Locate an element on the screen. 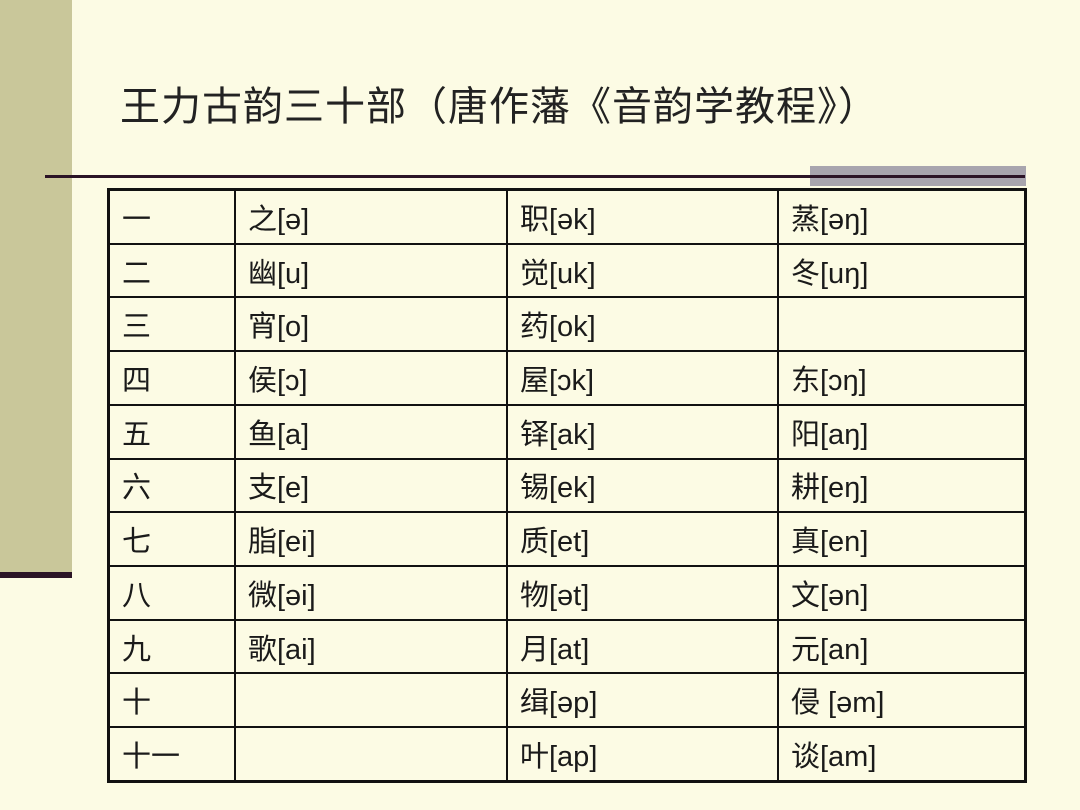 The width and height of the screenshot is (1080, 810). rhyme-cell: 叶[ap] is located at coordinates (642, 754).